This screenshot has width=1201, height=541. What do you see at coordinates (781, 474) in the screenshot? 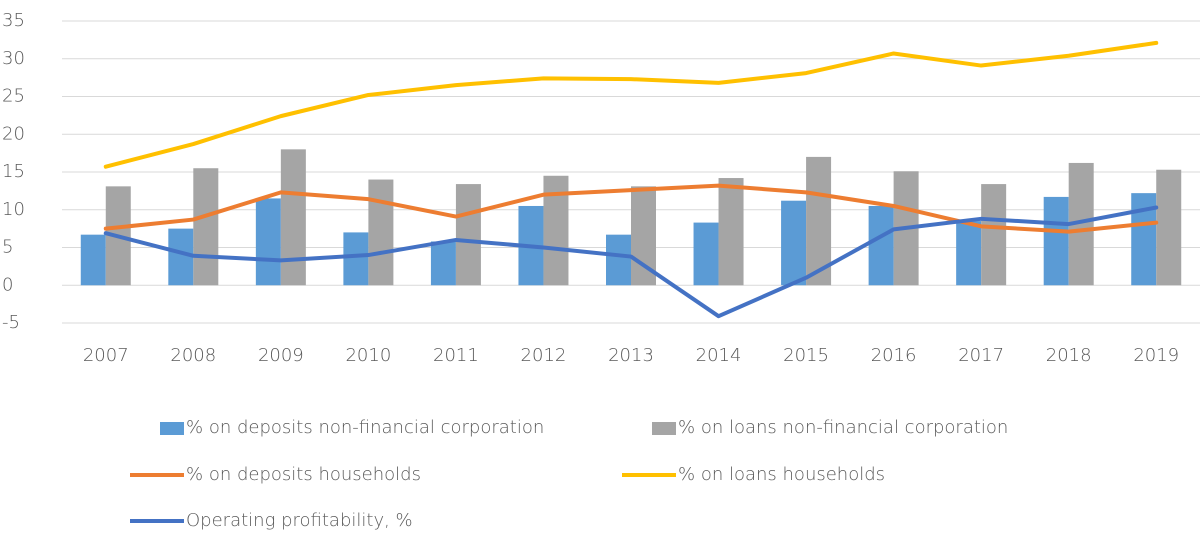
I see `legend-label: % on loans households` at bounding box center [781, 474].